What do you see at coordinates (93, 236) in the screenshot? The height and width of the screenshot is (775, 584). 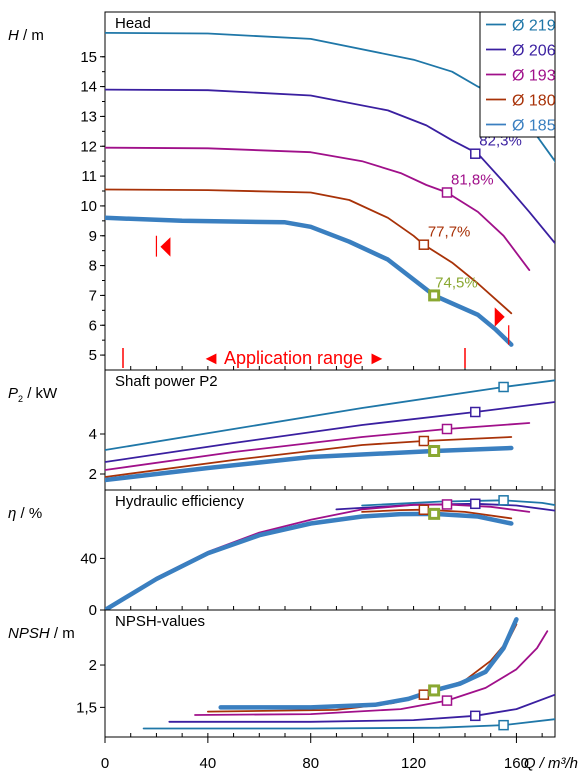 I see `y-tick-label: 9` at bounding box center [93, 236].